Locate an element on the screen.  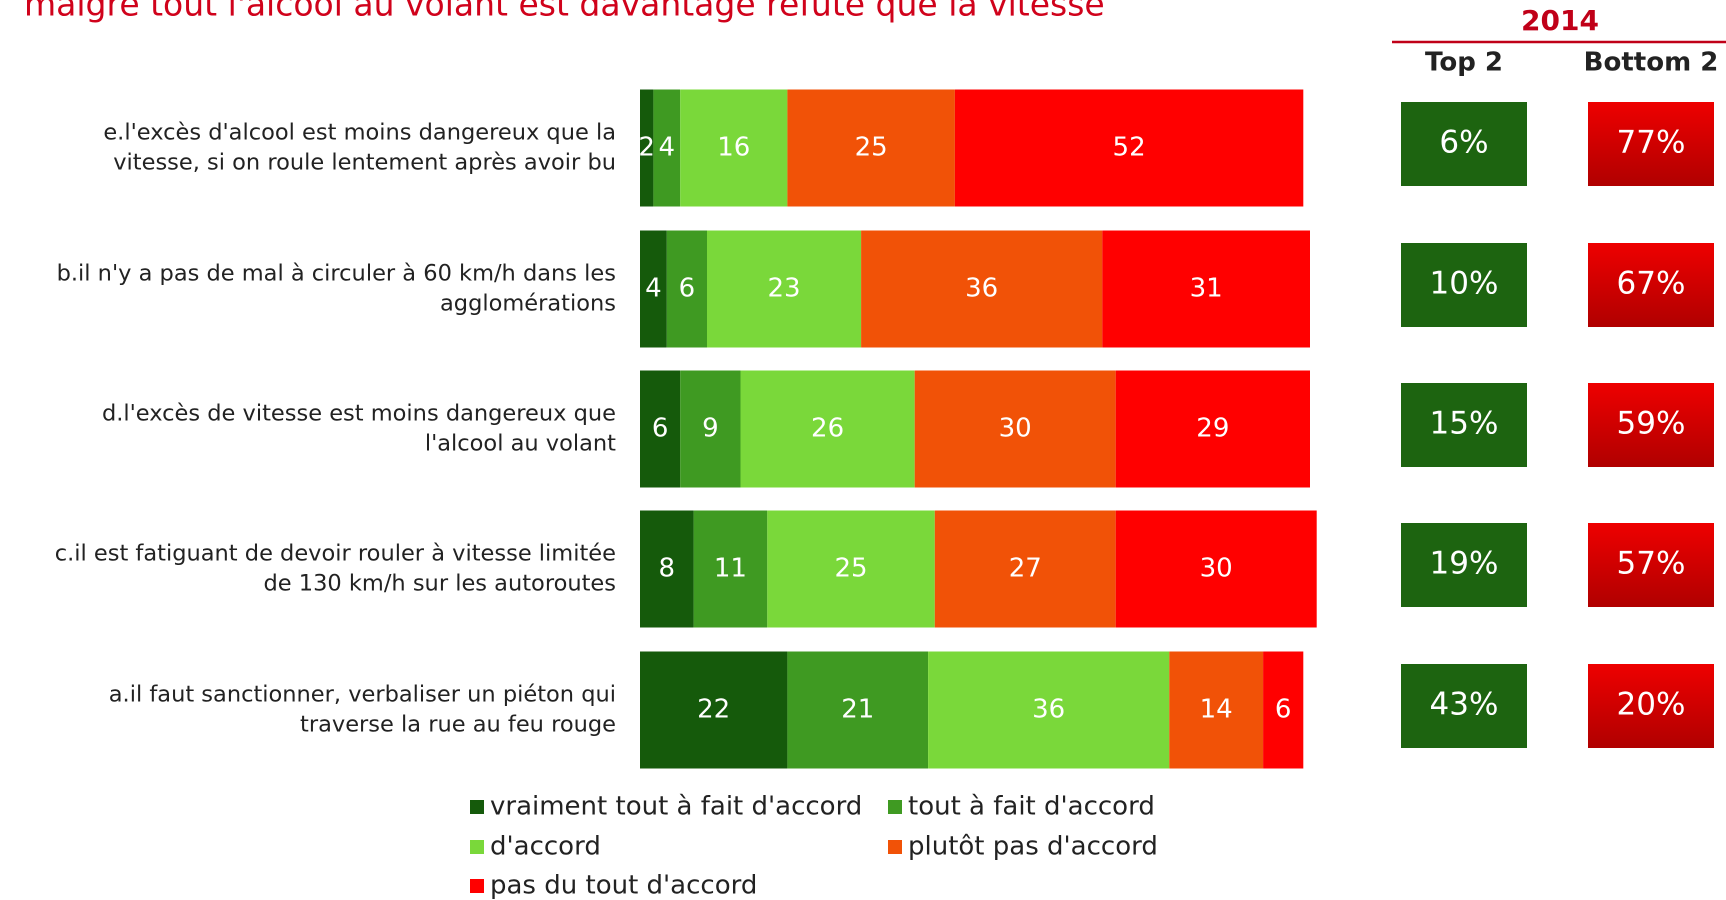
summary-value: 19% is located at coordinates (1464, 564).